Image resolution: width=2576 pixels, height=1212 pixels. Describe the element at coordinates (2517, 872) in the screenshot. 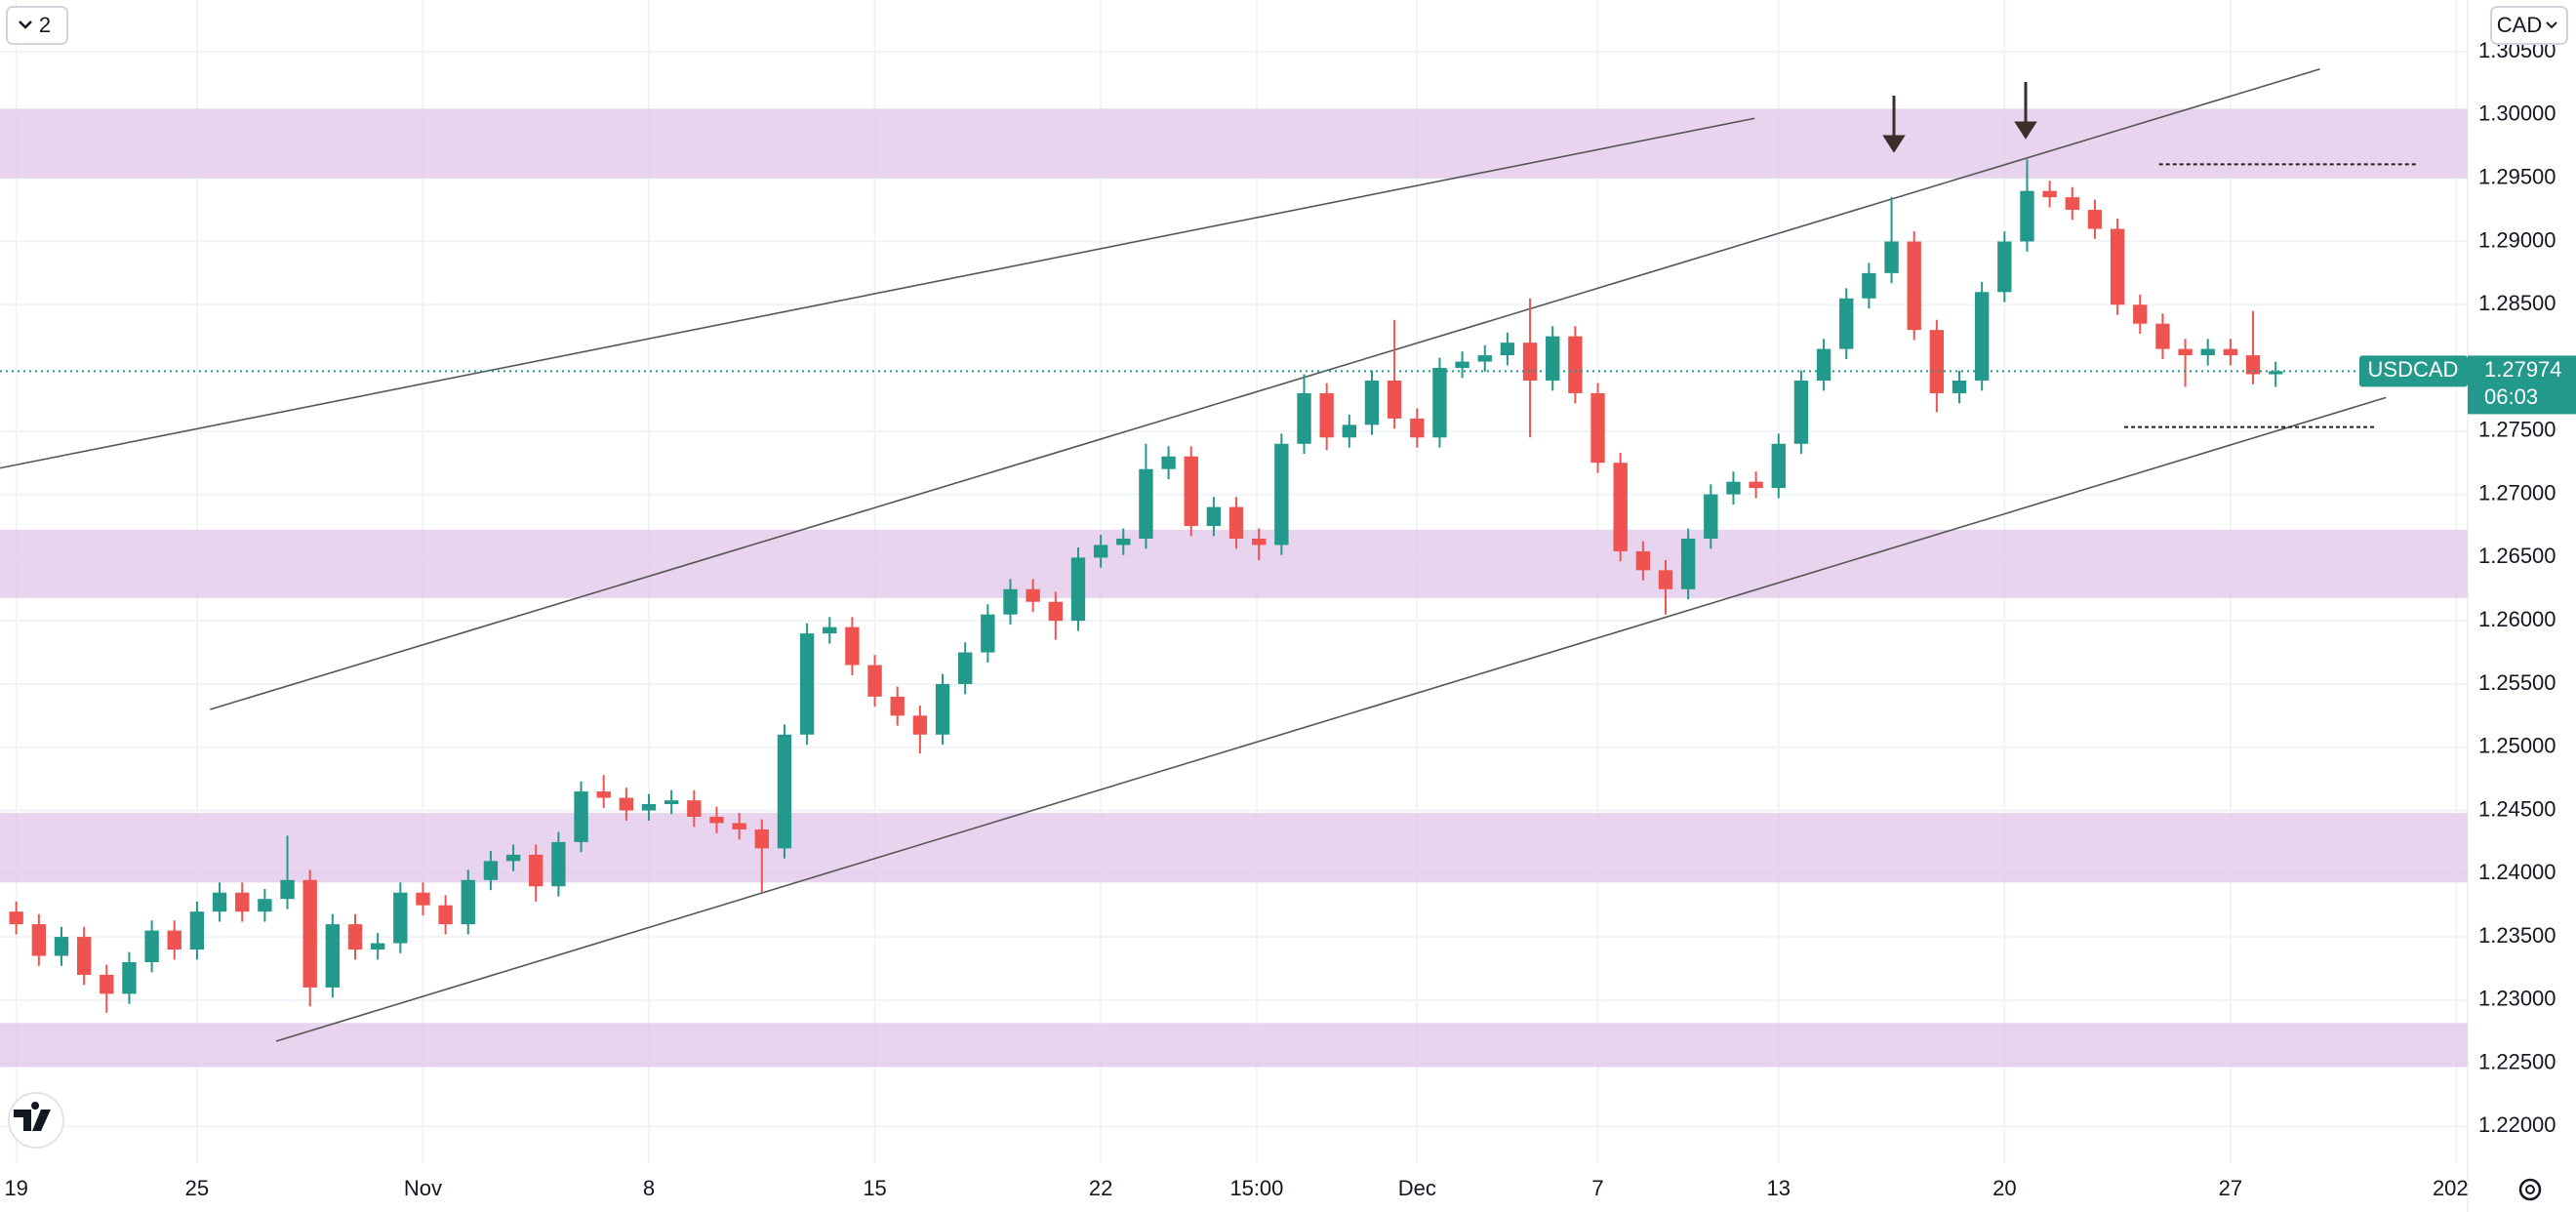

I see `y-tick-label: 1.24000` at that location.